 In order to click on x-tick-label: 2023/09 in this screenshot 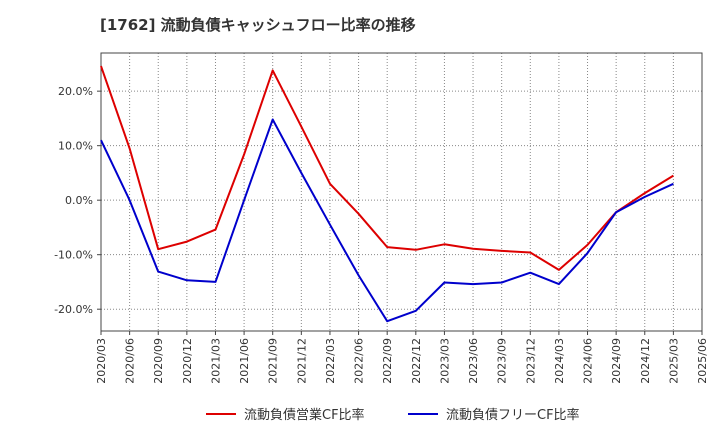, I will do `click(502, 361)`.